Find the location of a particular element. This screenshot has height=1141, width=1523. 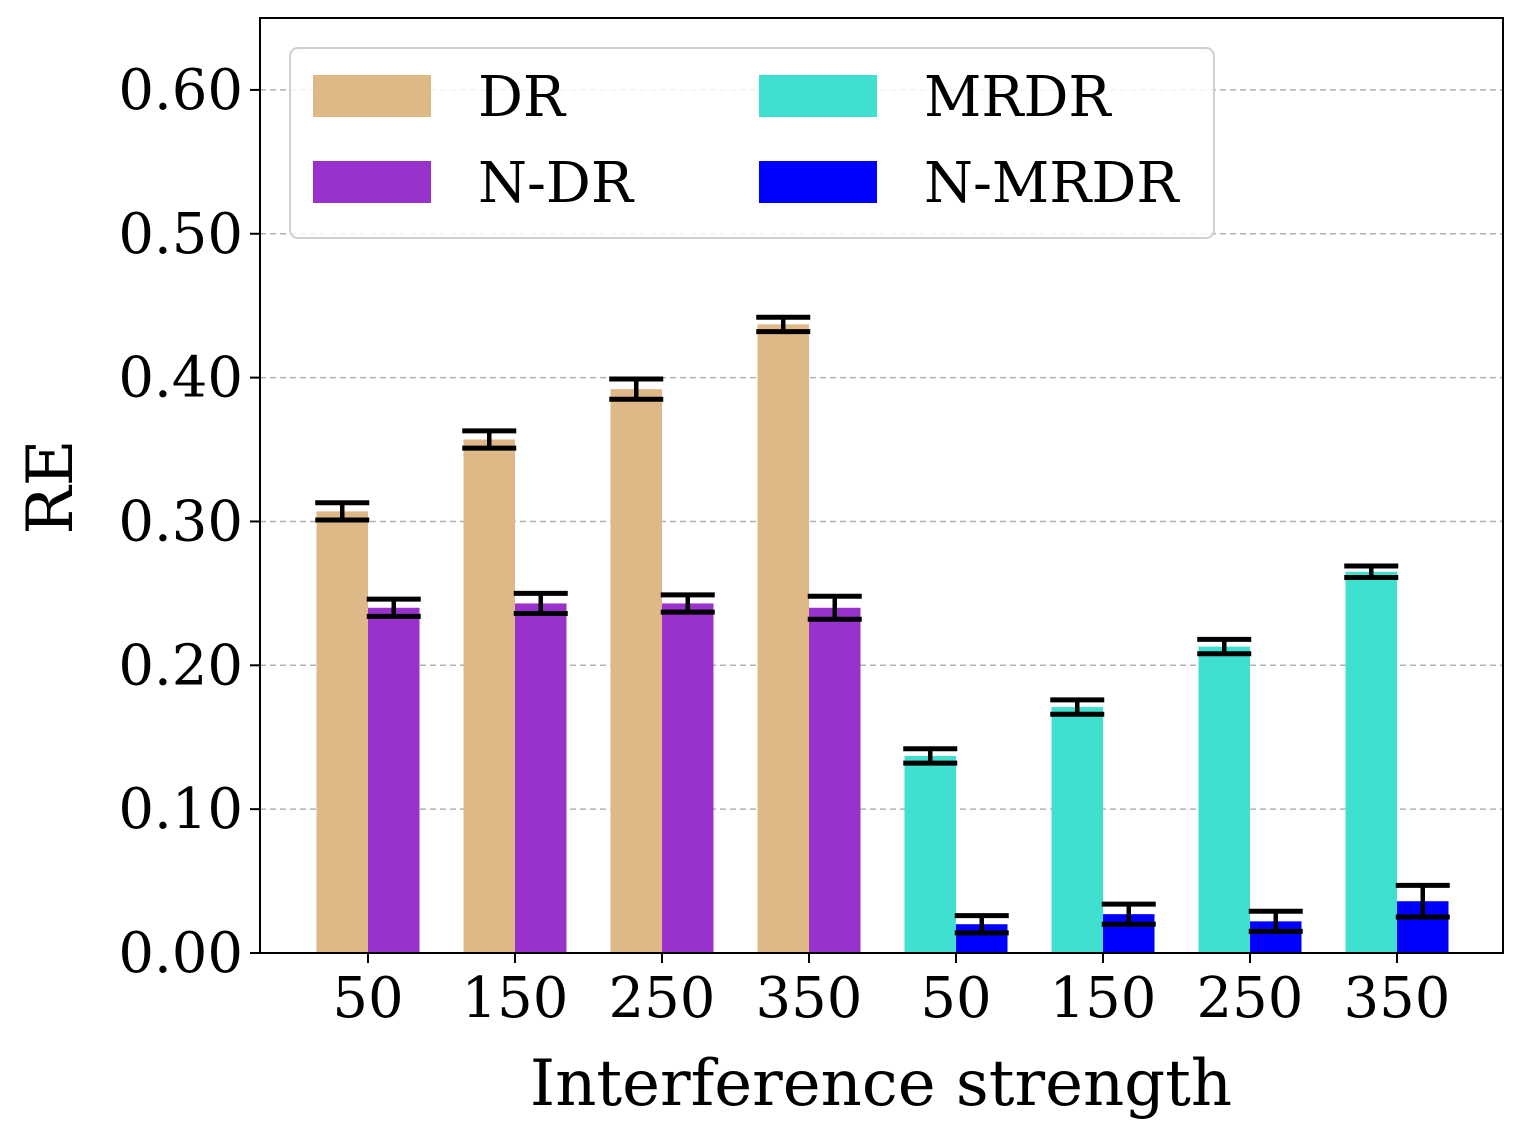

legend-label: N-MRDR is located at coordinates (1052, 183).